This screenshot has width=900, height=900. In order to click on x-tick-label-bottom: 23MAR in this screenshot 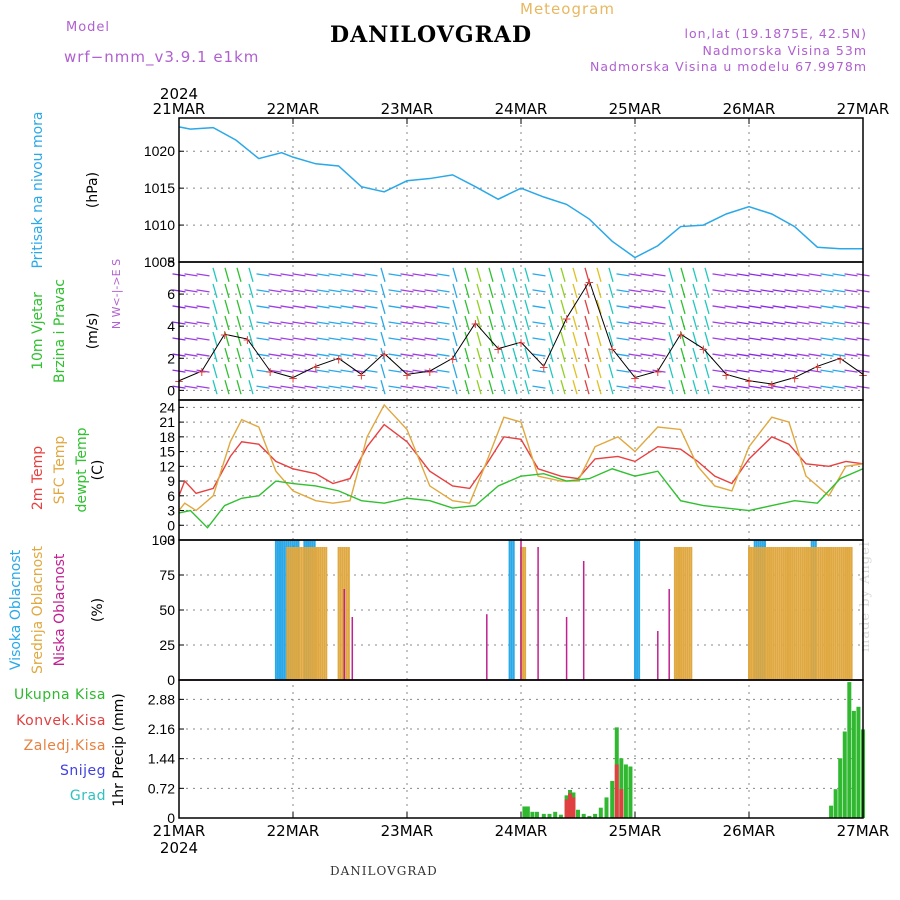, I will do `click(407, 831)`.